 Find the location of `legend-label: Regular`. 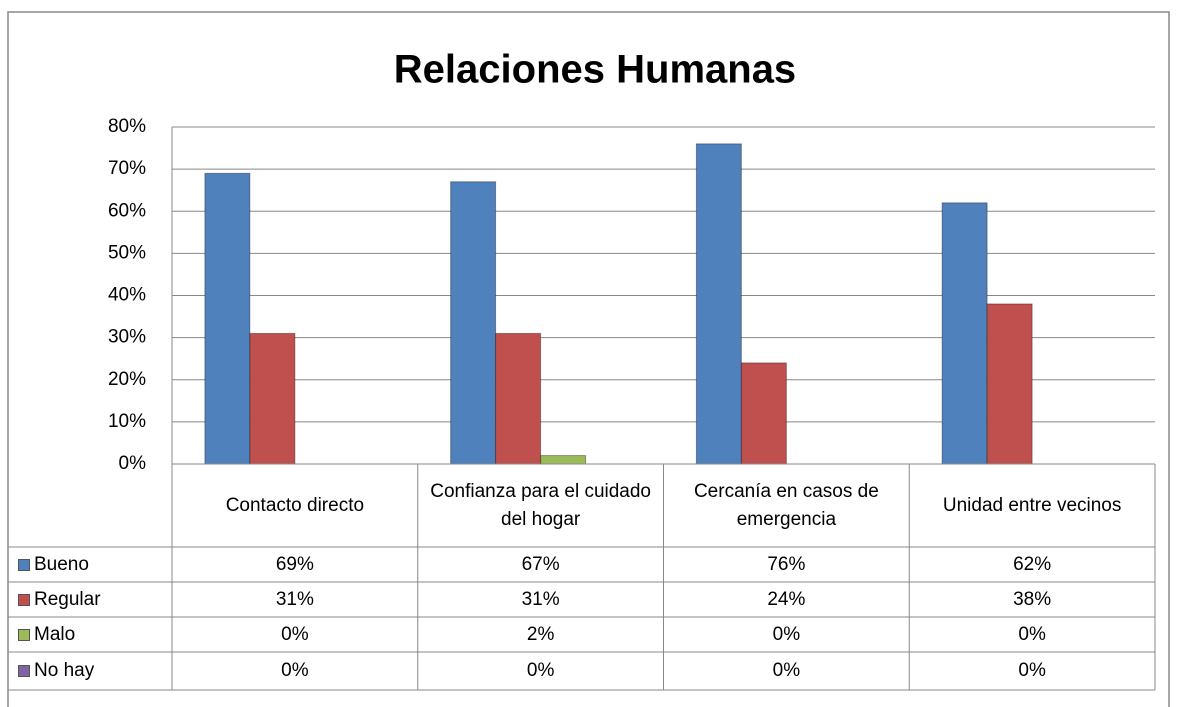

legend-label: Regular is located at coordinates (67, 599).